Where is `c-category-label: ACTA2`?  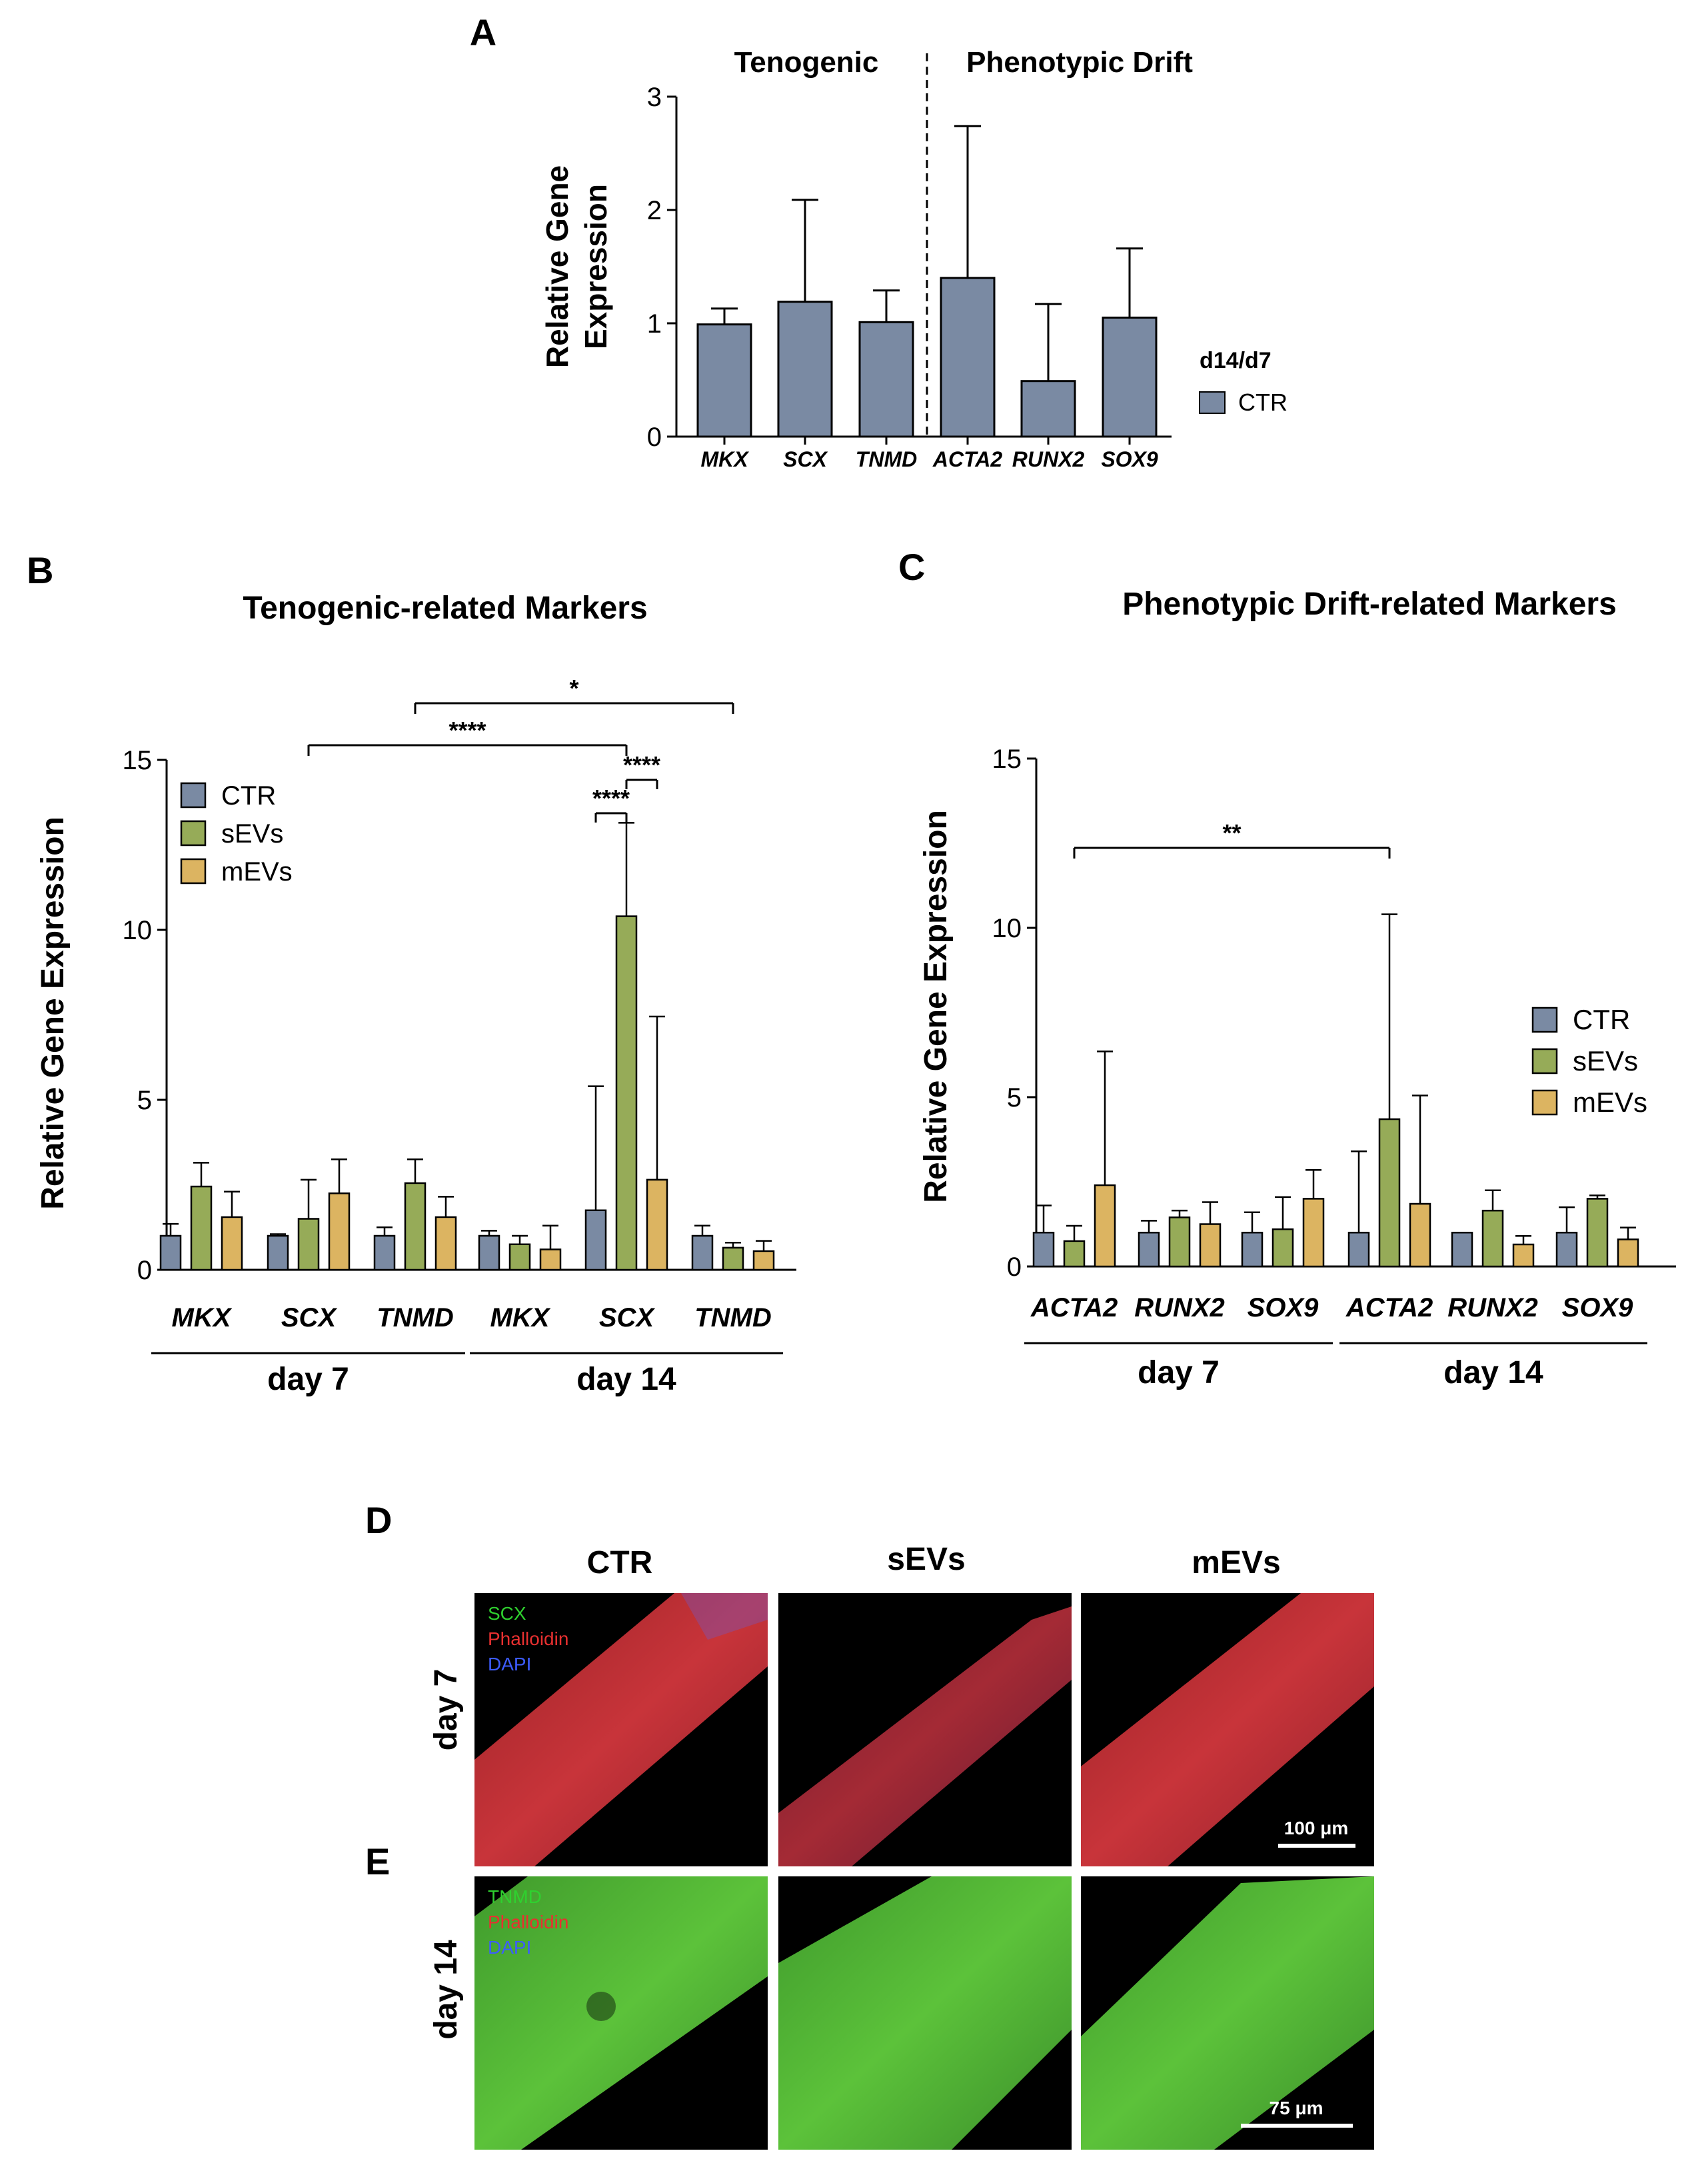
c-category-label: ACTA2 is located at coordinates (1074, 1307).